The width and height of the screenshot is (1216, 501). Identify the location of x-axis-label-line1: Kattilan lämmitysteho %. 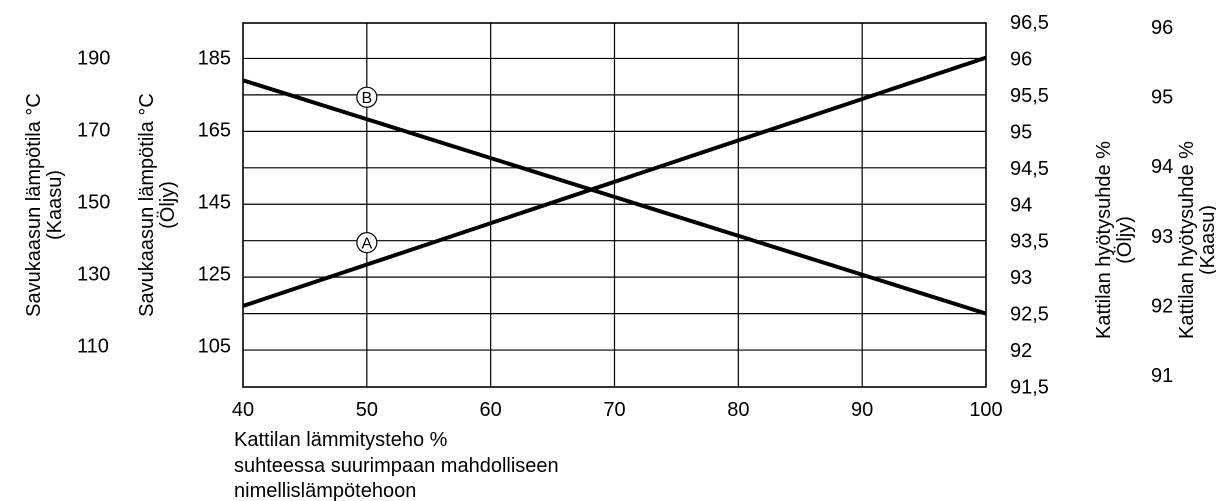
(341, 440).